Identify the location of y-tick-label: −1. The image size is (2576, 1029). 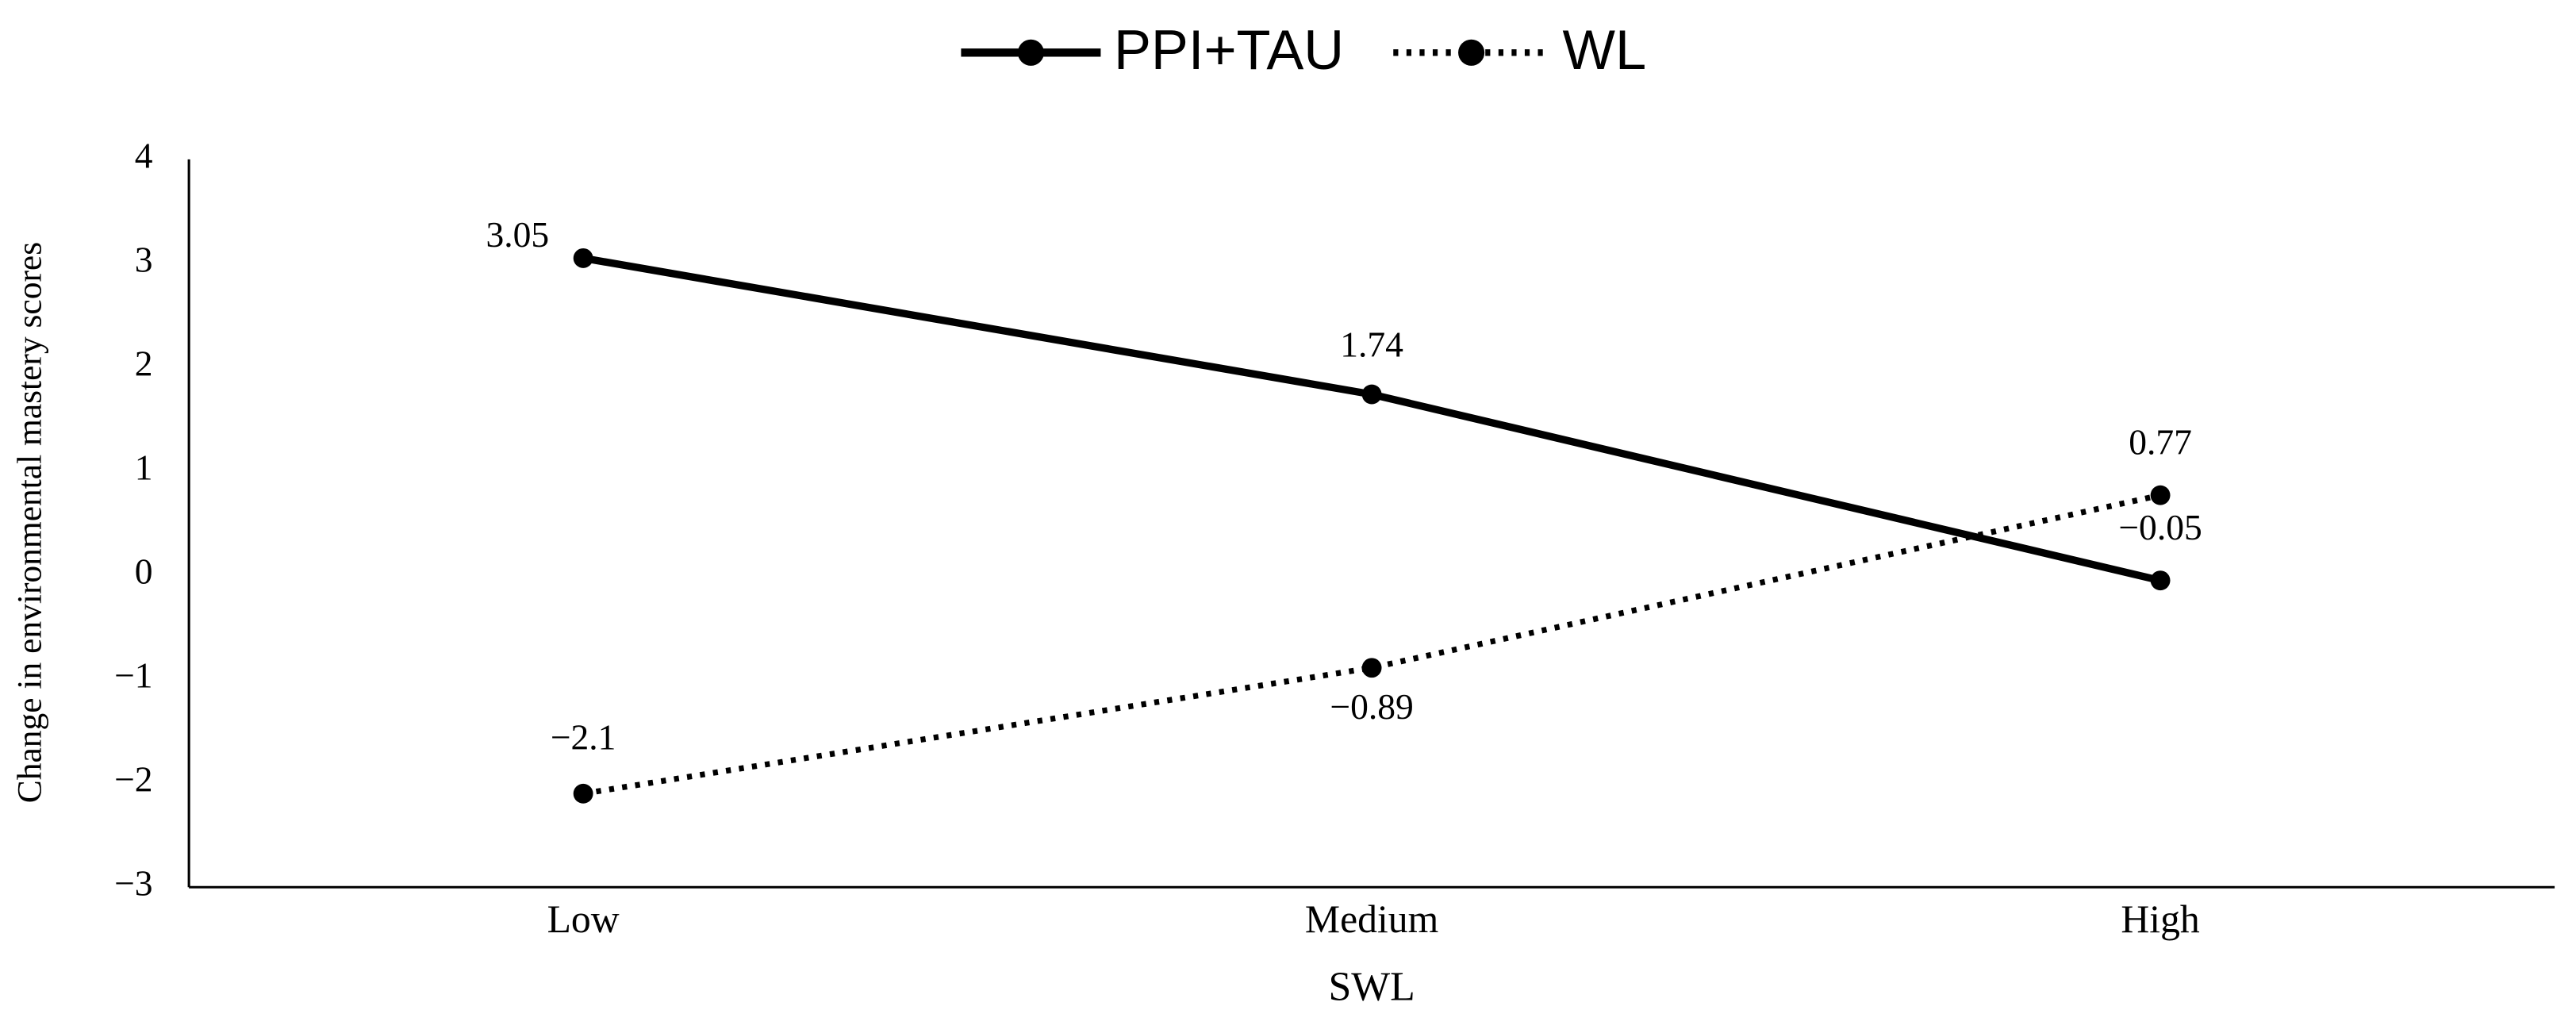
(133, 675).